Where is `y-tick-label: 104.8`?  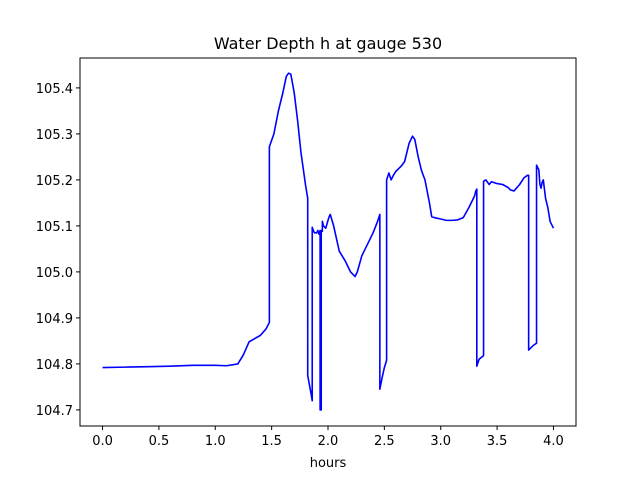
y-tick-label: 104.8 is located at coordinates (54, 365).